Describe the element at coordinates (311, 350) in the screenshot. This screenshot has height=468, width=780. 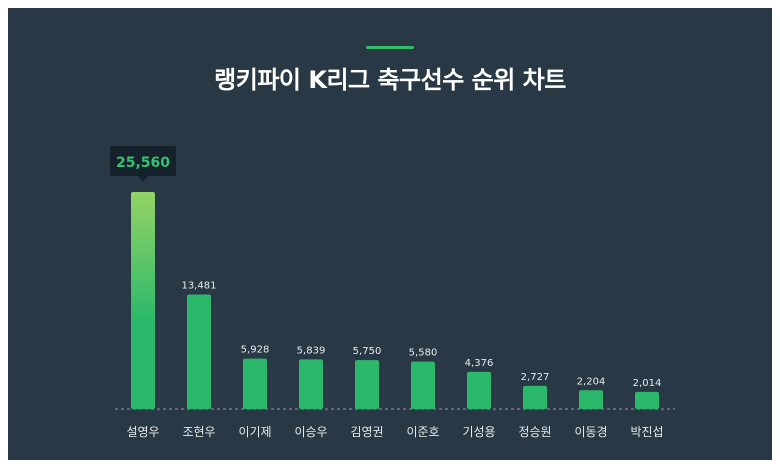
I see `value-label: 5,839` at that location.